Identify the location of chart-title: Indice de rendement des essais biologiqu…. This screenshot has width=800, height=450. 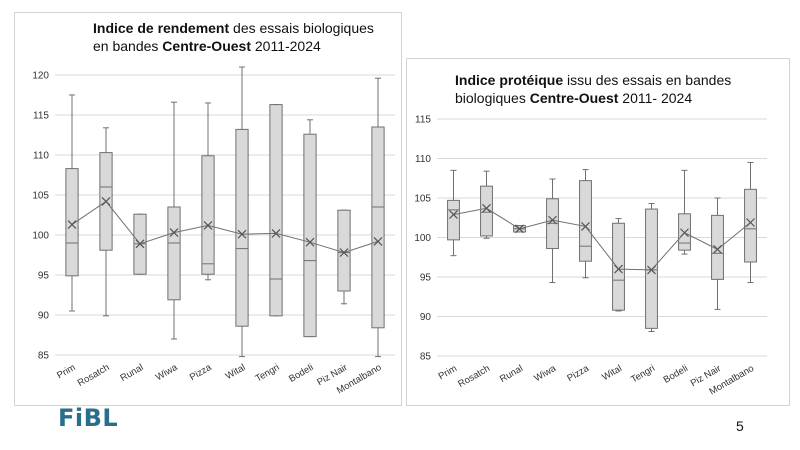
(243, 37).